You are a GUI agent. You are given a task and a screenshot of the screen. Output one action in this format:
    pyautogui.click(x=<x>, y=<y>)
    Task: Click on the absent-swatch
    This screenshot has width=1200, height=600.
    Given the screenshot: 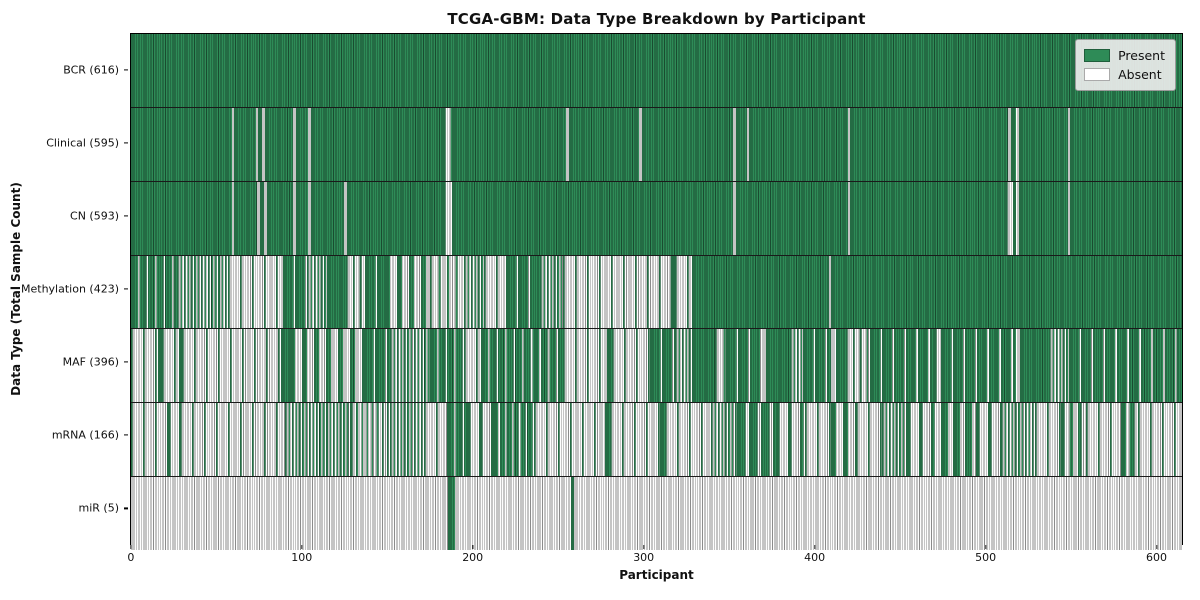 What is the action you would take?
    pyautogui.click(x=1097, y=74)
    